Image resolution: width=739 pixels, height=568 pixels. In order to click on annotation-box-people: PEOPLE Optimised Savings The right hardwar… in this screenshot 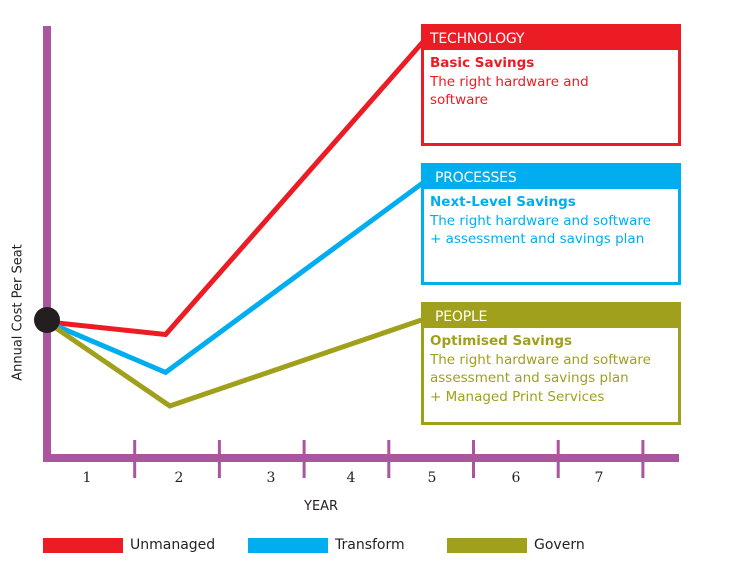, I will do `click(551, 363)`.